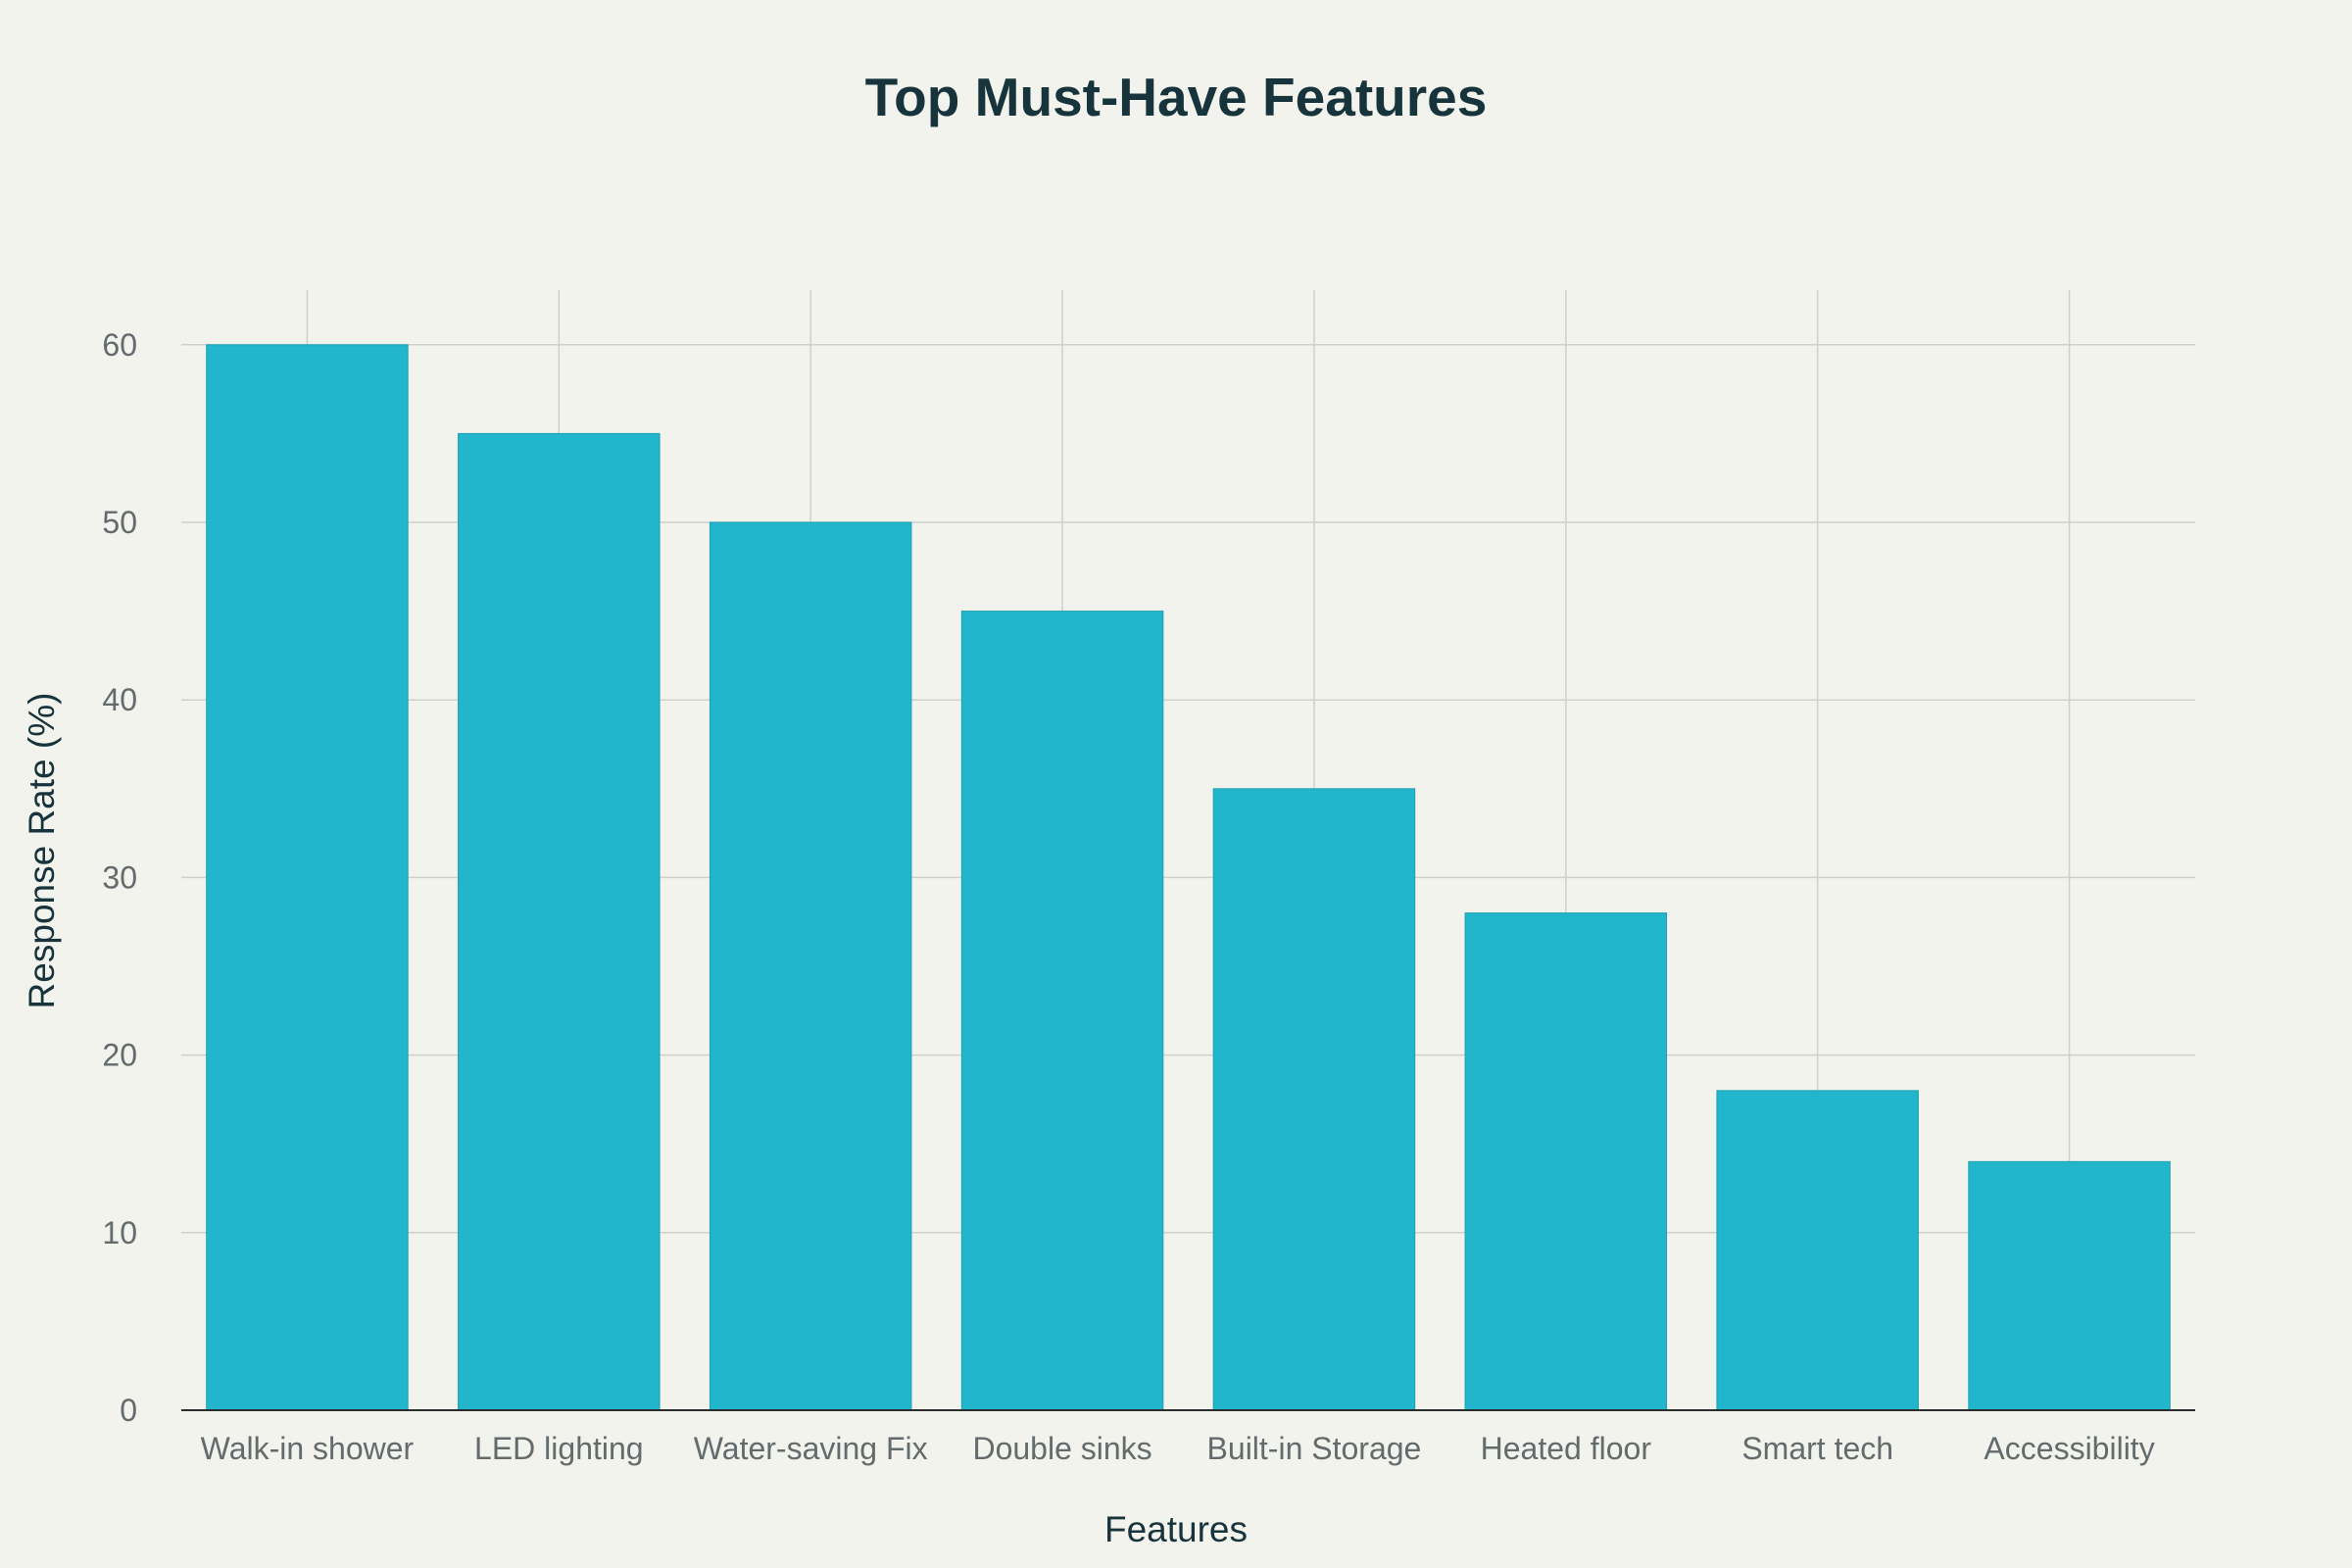 Image resolution: width=2352 pixels, height=1568 pixels. What do you see at coordinates (559, 1448) in the screenshot?
I see `x-tick-label: LED lighting` at bounding box center [559, 1448].